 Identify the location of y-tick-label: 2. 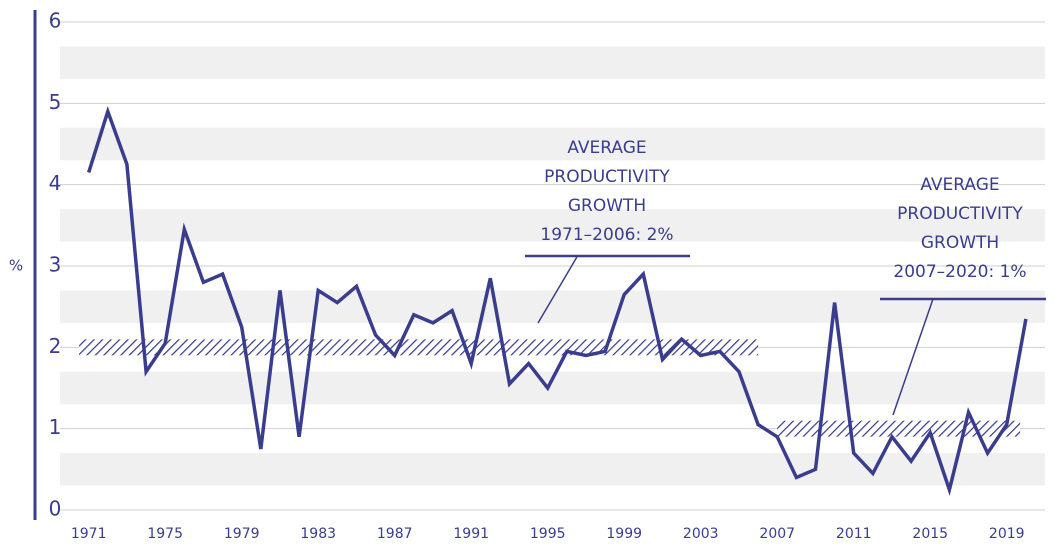
(55, 346).